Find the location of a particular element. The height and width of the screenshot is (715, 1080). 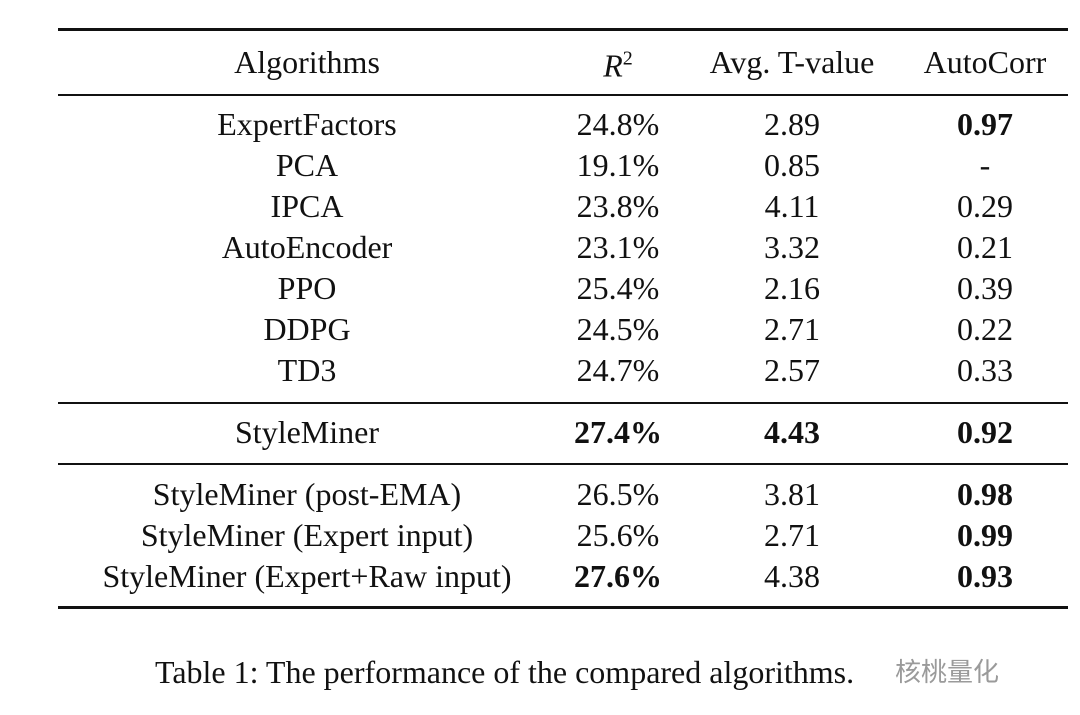

table-cell: 3.32 is located at coordinates (792, 247).